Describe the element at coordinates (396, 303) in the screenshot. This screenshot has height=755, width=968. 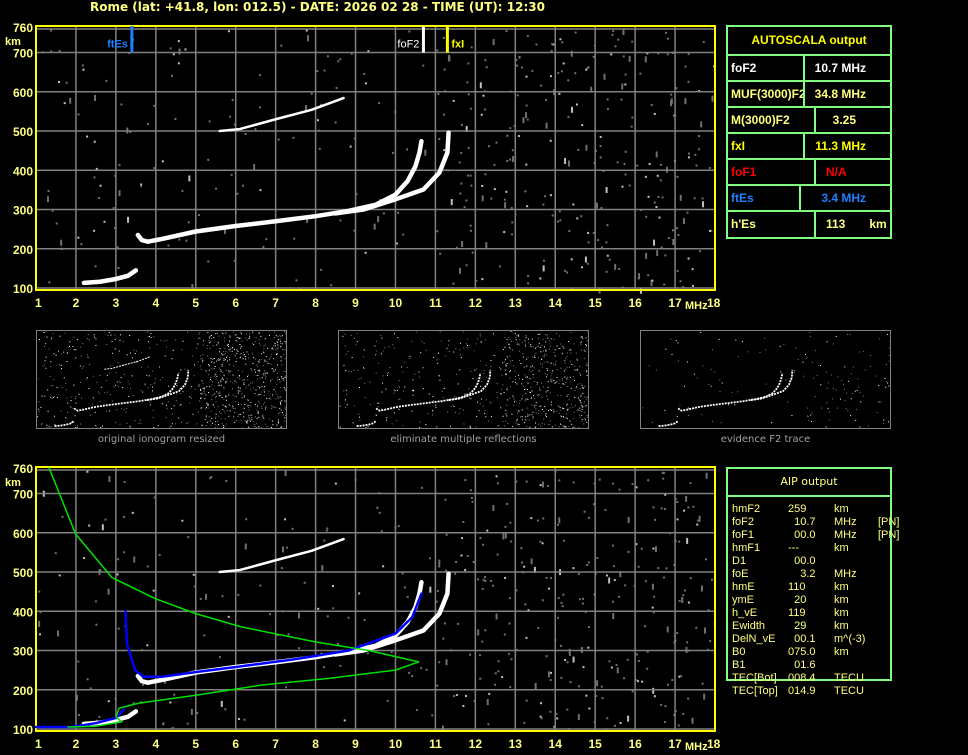
I see `x-tick-label: 10` at that location.